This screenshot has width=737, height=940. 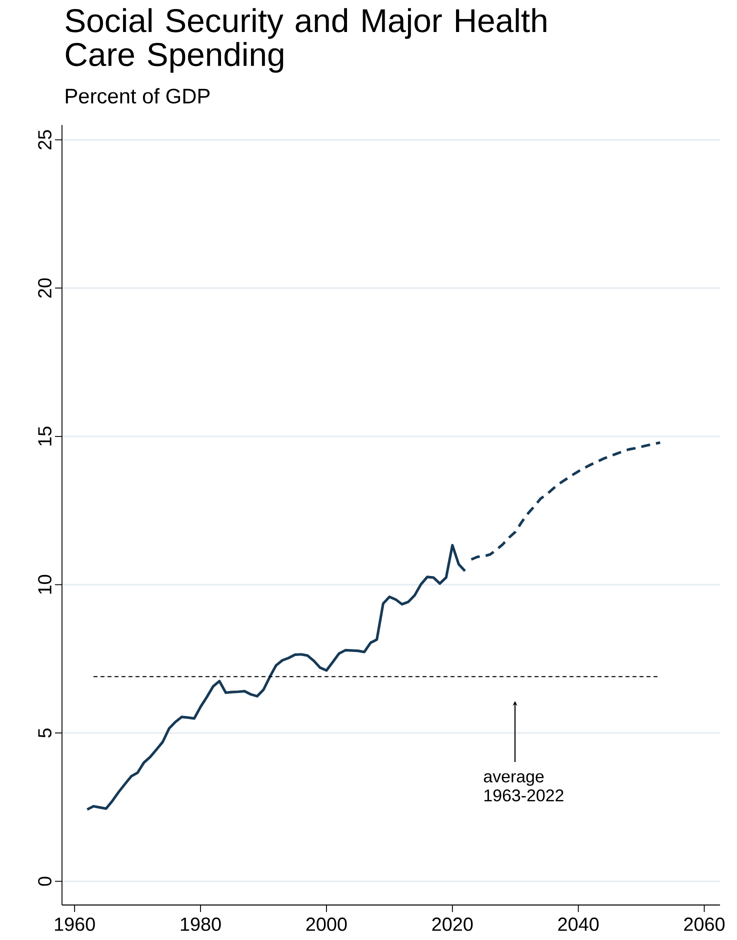 What do you see at coordinates (74, 924) in the screenshot?
I see `x-tick-label: 1960` at bounding box center [74, 924].